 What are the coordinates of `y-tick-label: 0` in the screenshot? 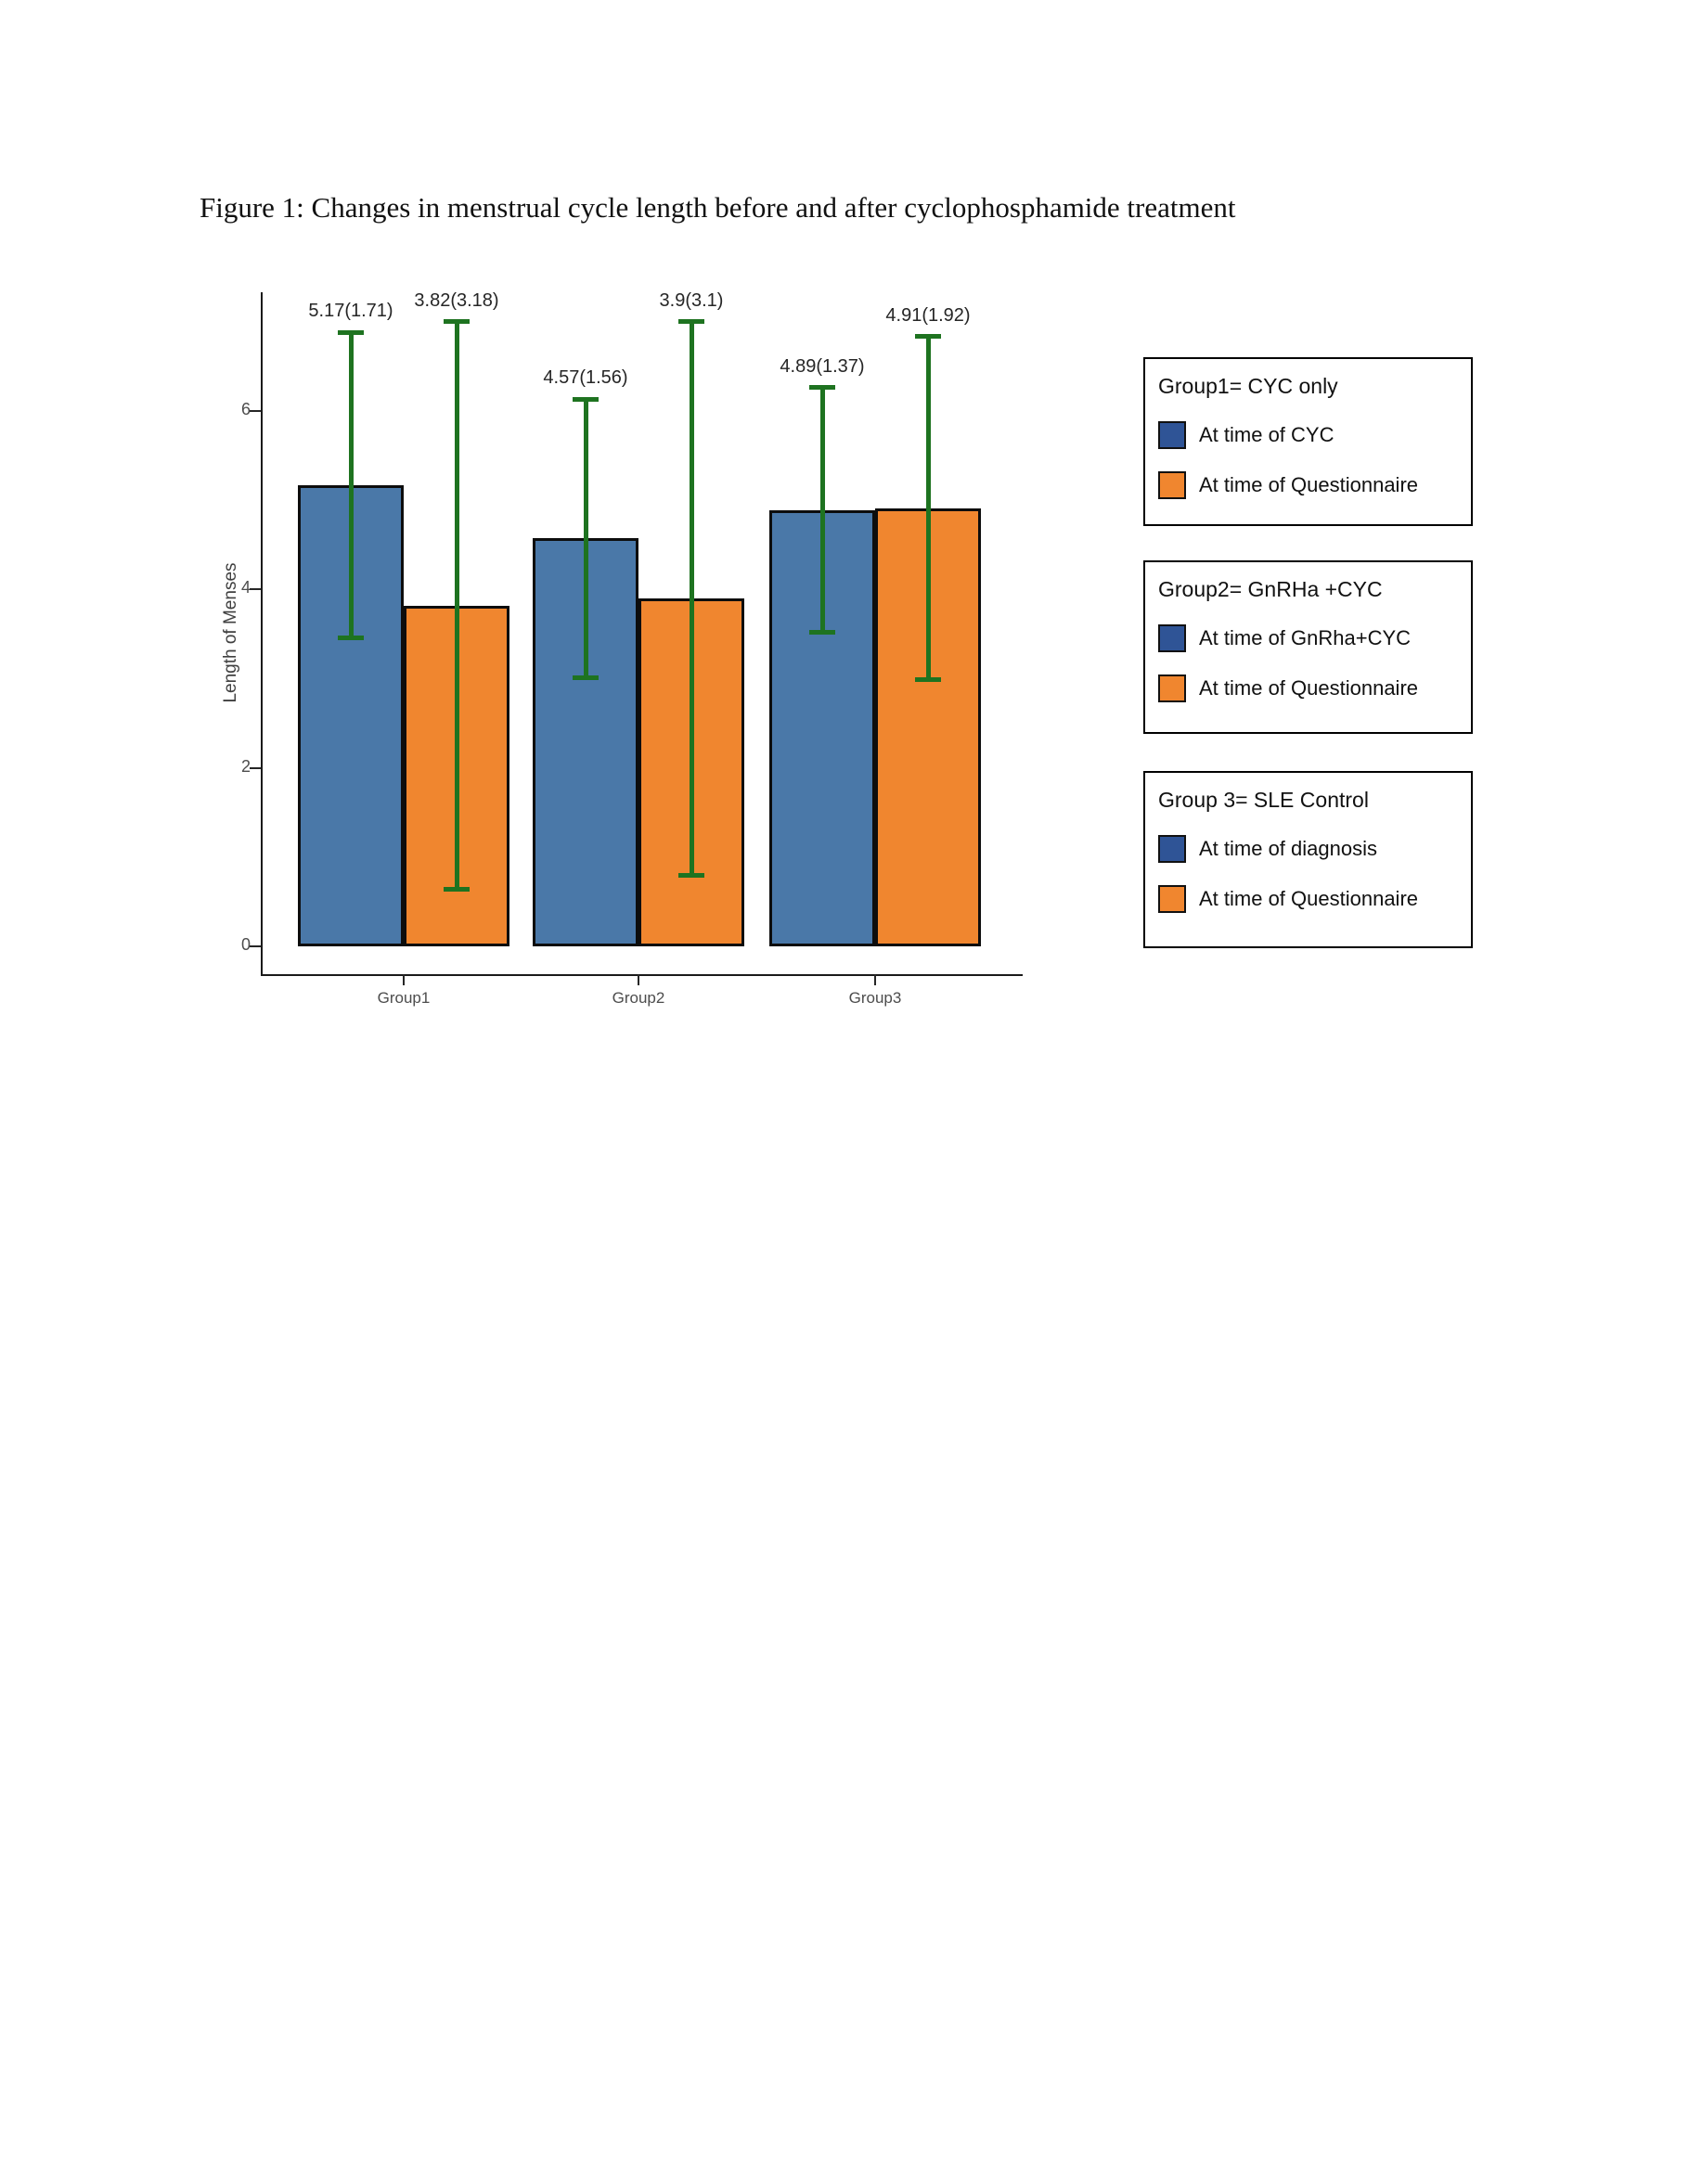 It's located at (245, 944).